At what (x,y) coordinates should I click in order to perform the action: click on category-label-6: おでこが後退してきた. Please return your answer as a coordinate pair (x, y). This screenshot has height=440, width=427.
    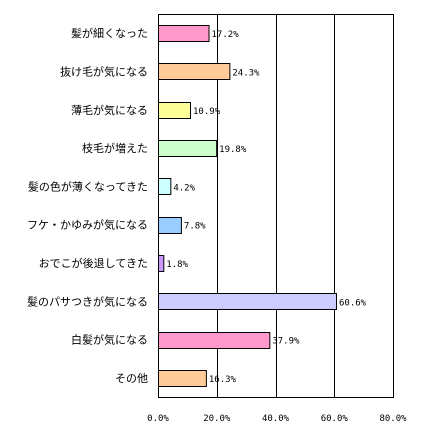
    Looking at the image, I should click on (93, 263).